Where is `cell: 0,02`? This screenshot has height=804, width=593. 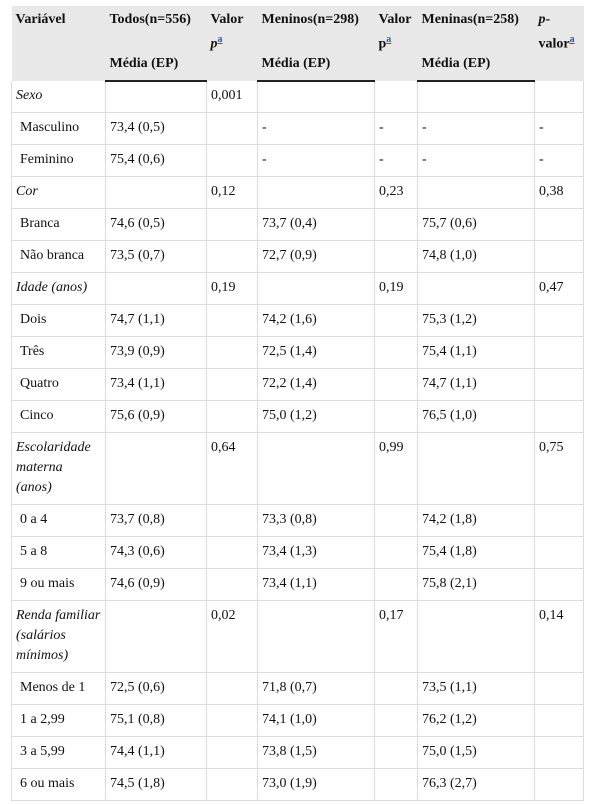
cell: 0,02 is located at coordinates (232, 636).